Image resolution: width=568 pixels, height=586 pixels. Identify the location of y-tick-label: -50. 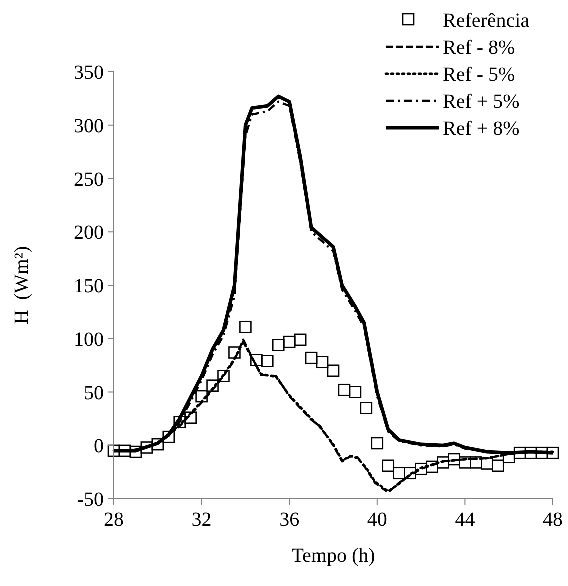
(90, 500).